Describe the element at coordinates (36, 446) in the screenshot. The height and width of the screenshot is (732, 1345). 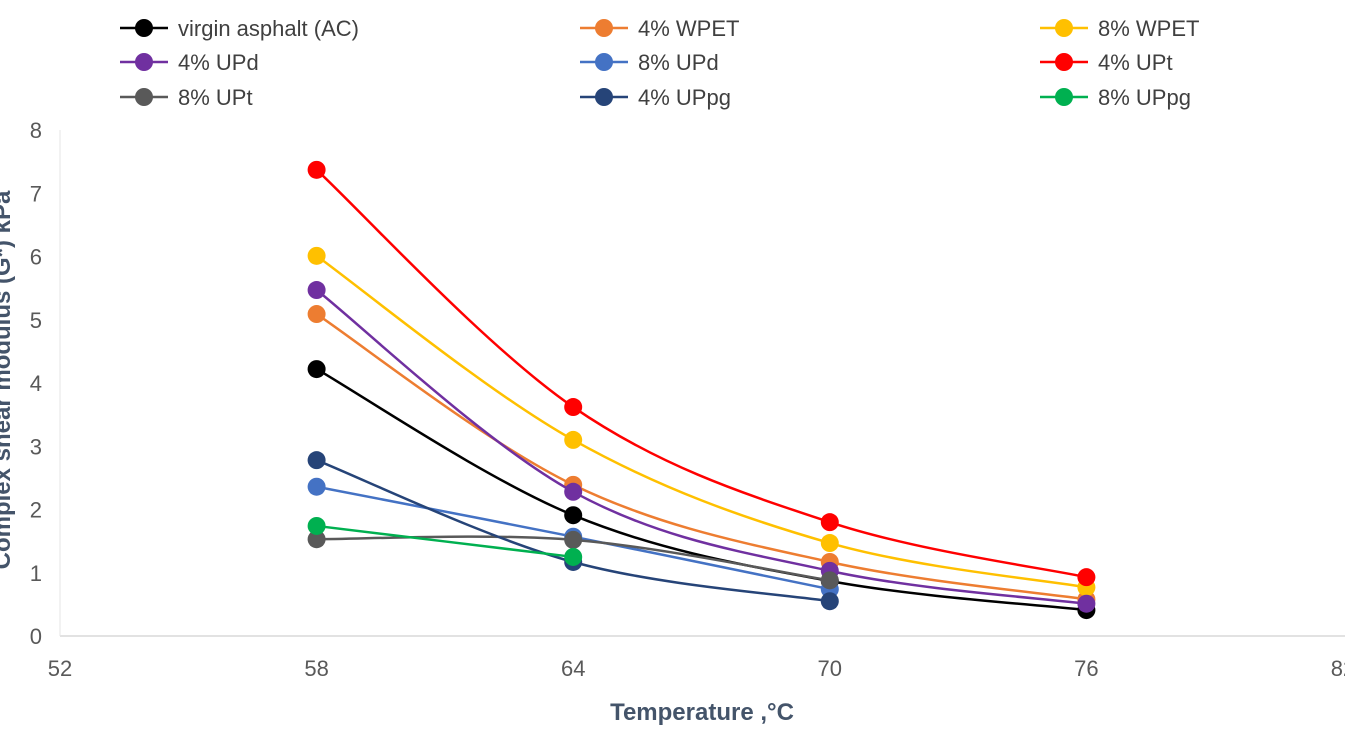
I see `y-tick-label: 3` at that location.